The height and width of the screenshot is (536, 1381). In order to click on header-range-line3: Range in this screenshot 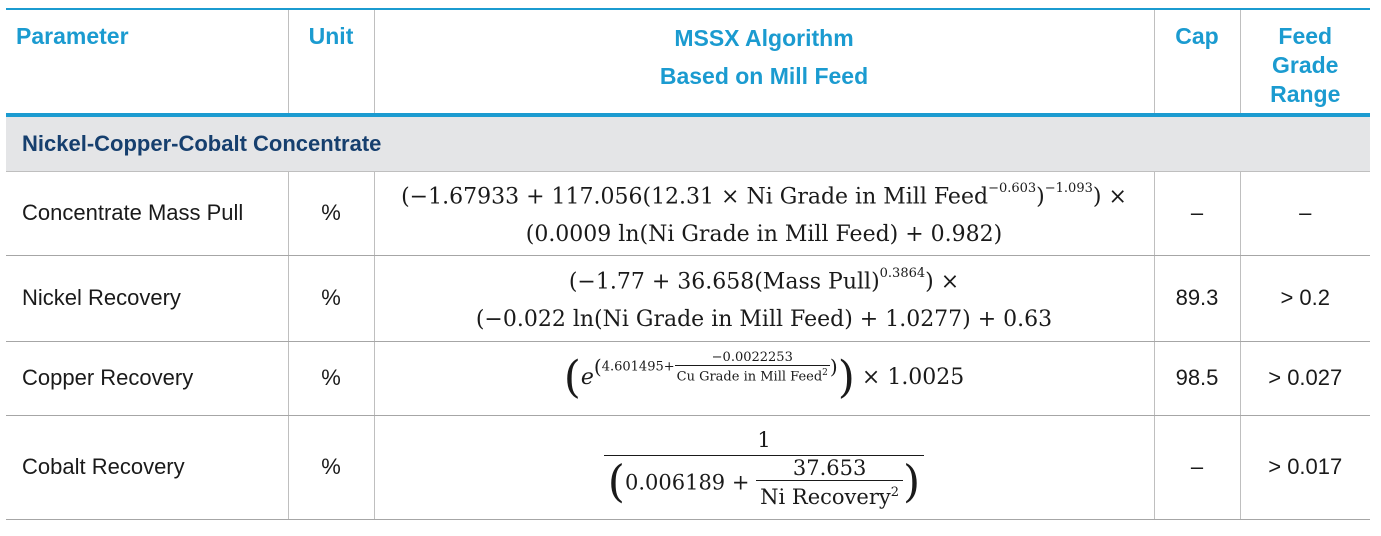, I will do `click(1305, 94)`.